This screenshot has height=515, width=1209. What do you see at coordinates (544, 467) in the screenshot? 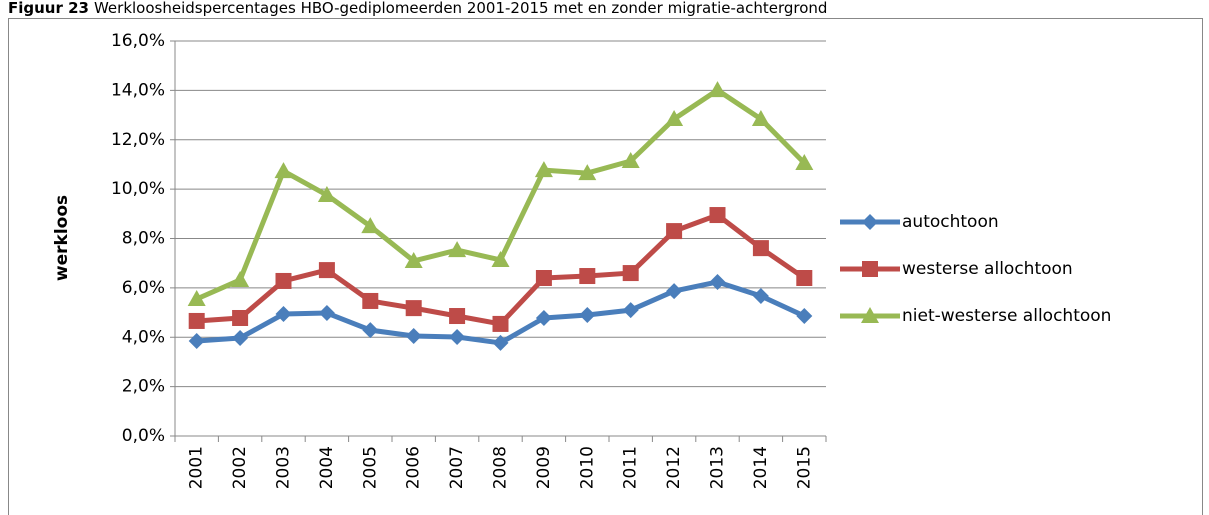
I see `x-tick-label: 2009` at bounding box center [544, 467].